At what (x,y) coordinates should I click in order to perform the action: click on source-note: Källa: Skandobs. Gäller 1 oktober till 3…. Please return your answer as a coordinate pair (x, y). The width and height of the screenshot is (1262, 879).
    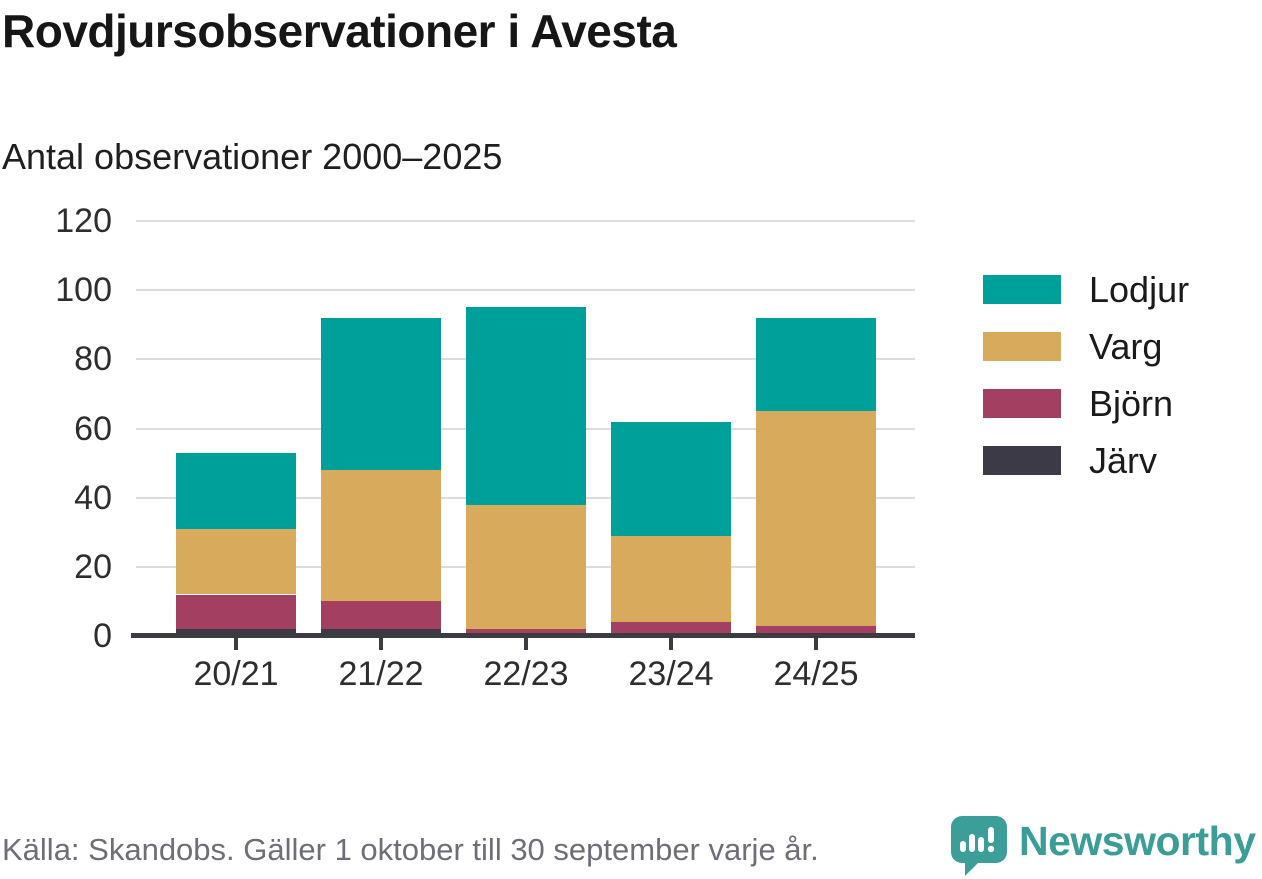
    Looking at the image, I should click on (410, 849).